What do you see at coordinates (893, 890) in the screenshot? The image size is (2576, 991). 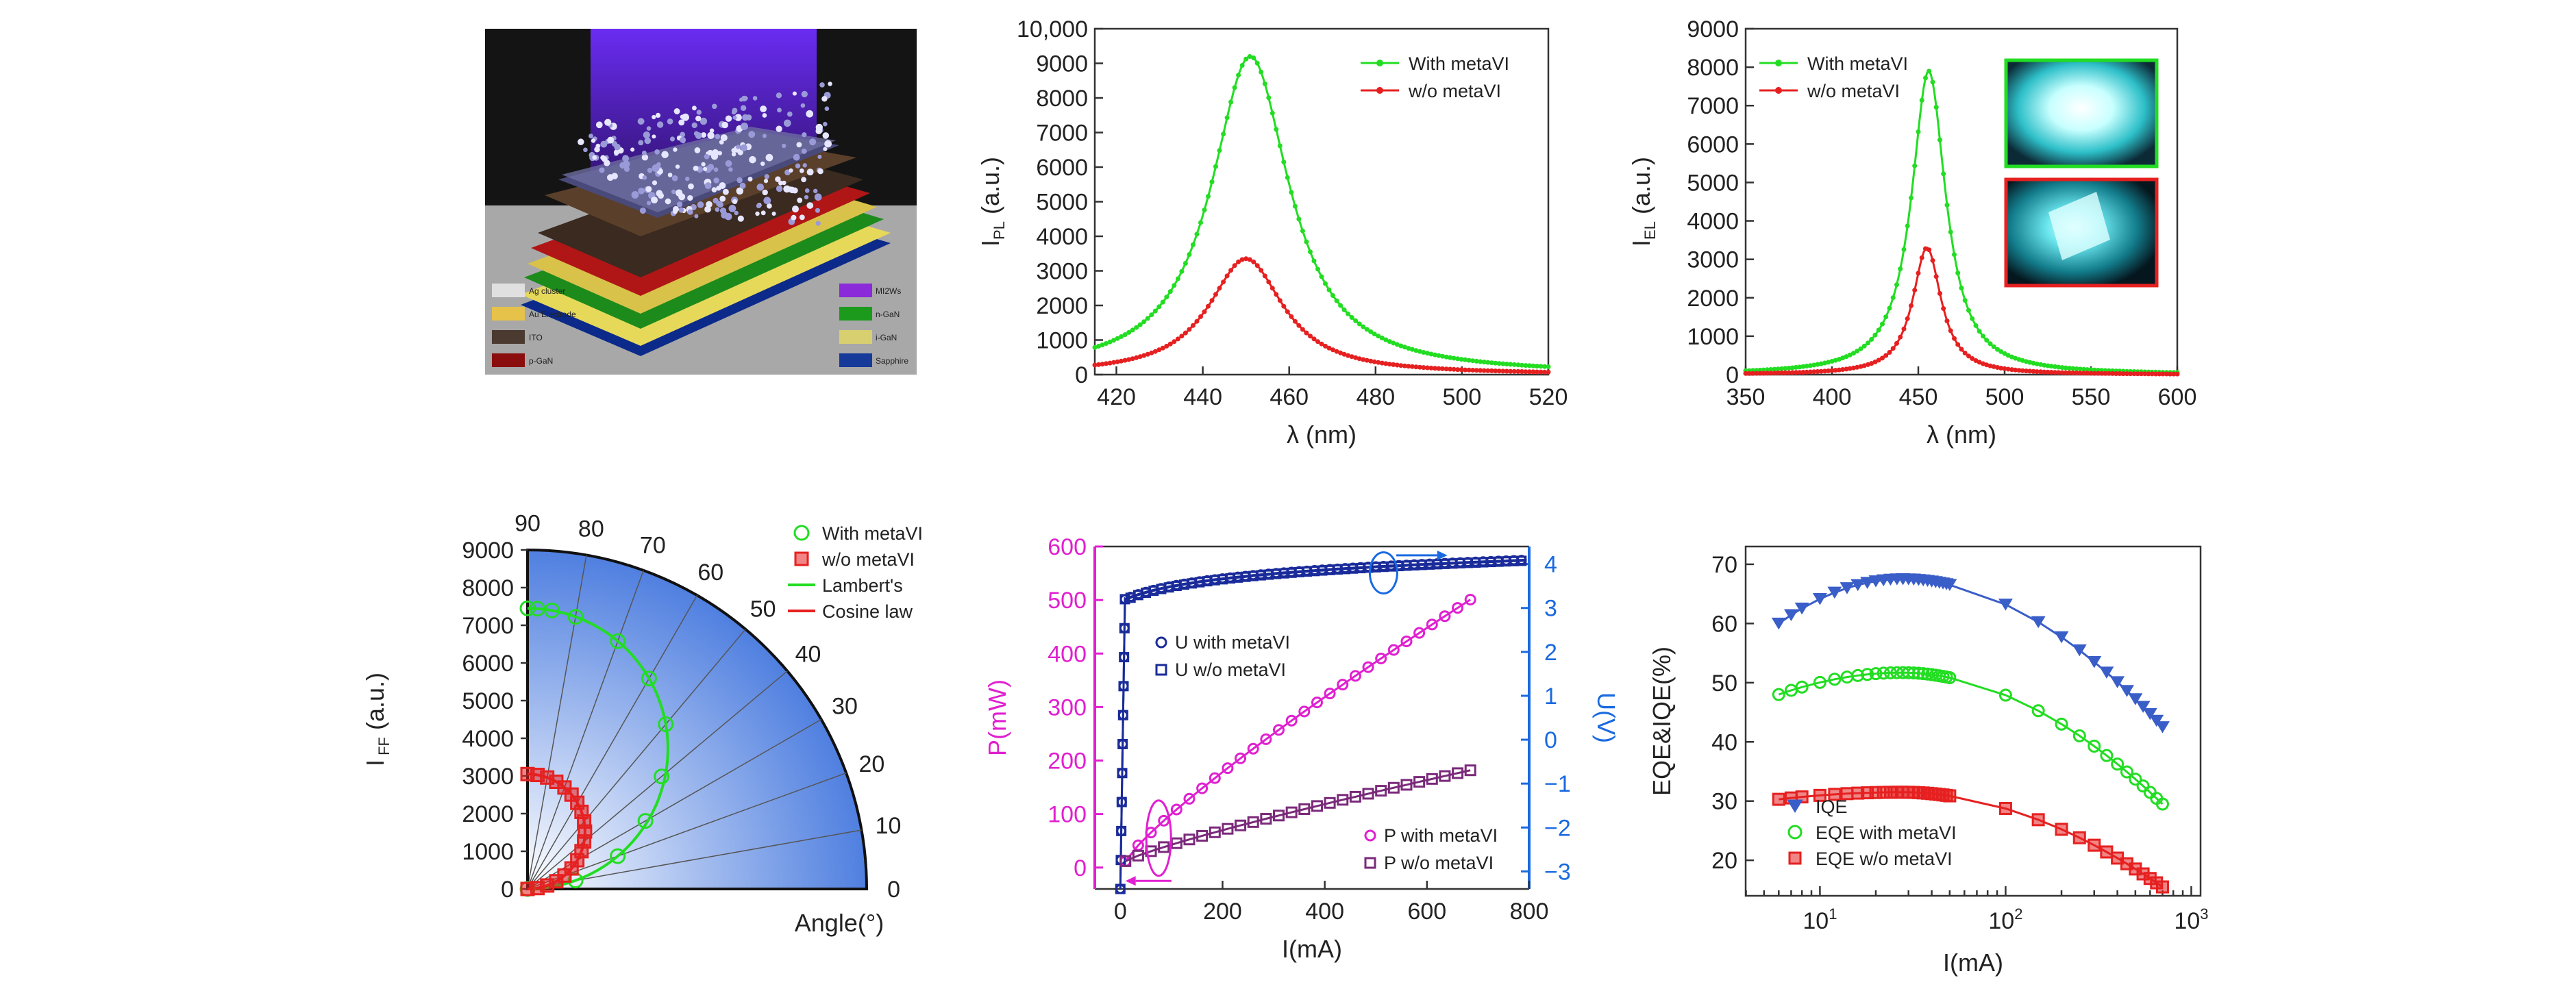 I see `angle-tick-label: 0` at bounding box center [893, 890].